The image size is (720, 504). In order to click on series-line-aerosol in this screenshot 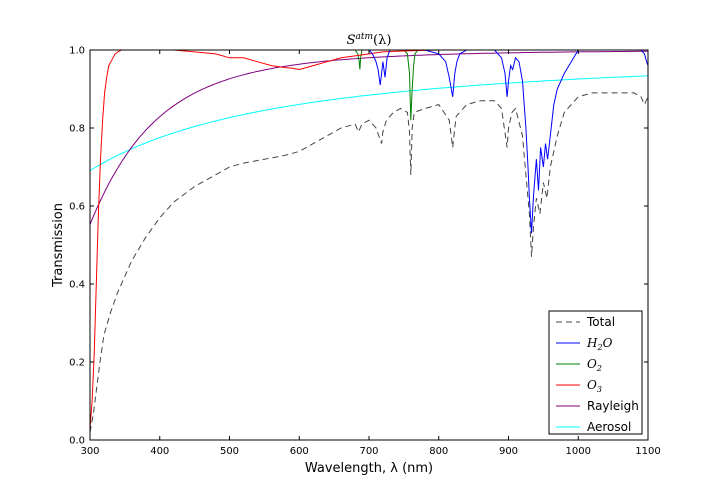, I will do `click(369, 123)`.